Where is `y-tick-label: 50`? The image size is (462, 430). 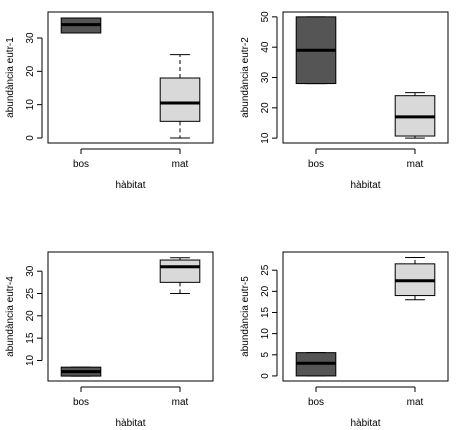 y-tick-label: 50 is located at coordinates (265, 17).